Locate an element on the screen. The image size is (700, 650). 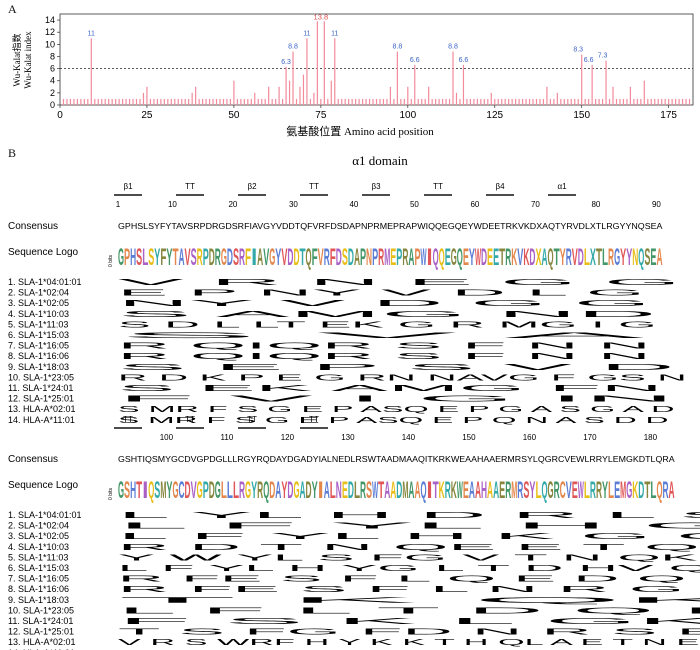
alignment-row-label: 5. SLA-1*11:03 is located at coordinates (38, 557).